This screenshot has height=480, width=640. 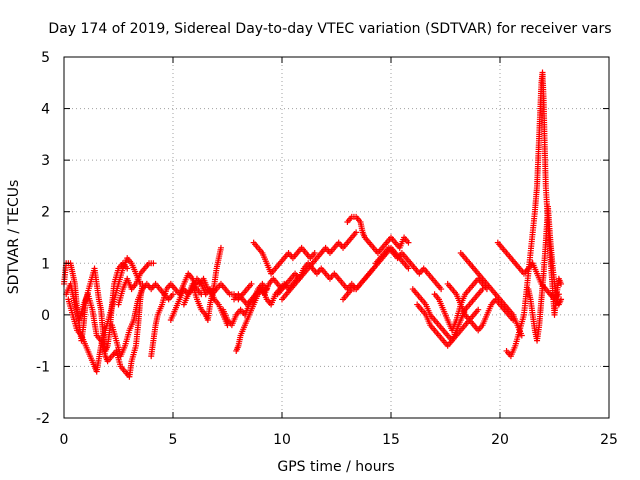 What do you see at coordinates (45, 110) in the screenshot?
I see `y-tick-label: 4` at bounding box center [45, 110].